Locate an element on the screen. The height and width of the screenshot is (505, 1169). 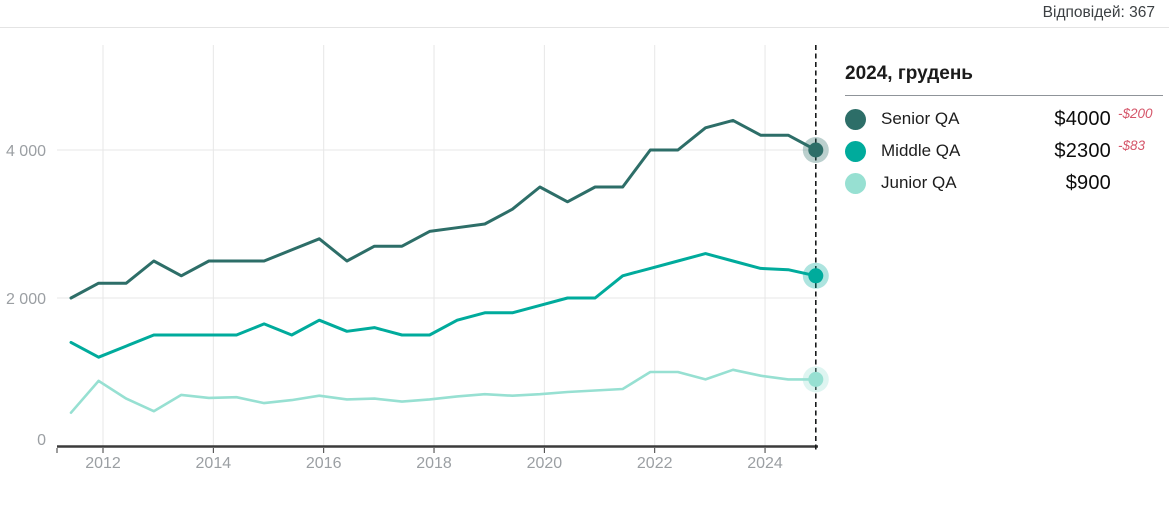
series-value: $4000 is located at coordinates (1082, 118).